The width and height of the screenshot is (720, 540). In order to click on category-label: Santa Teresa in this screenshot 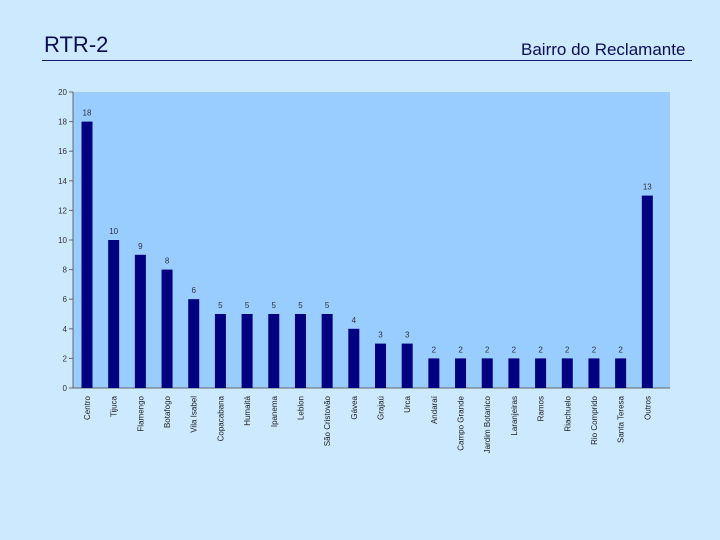, I will do `click(621, 419)`.